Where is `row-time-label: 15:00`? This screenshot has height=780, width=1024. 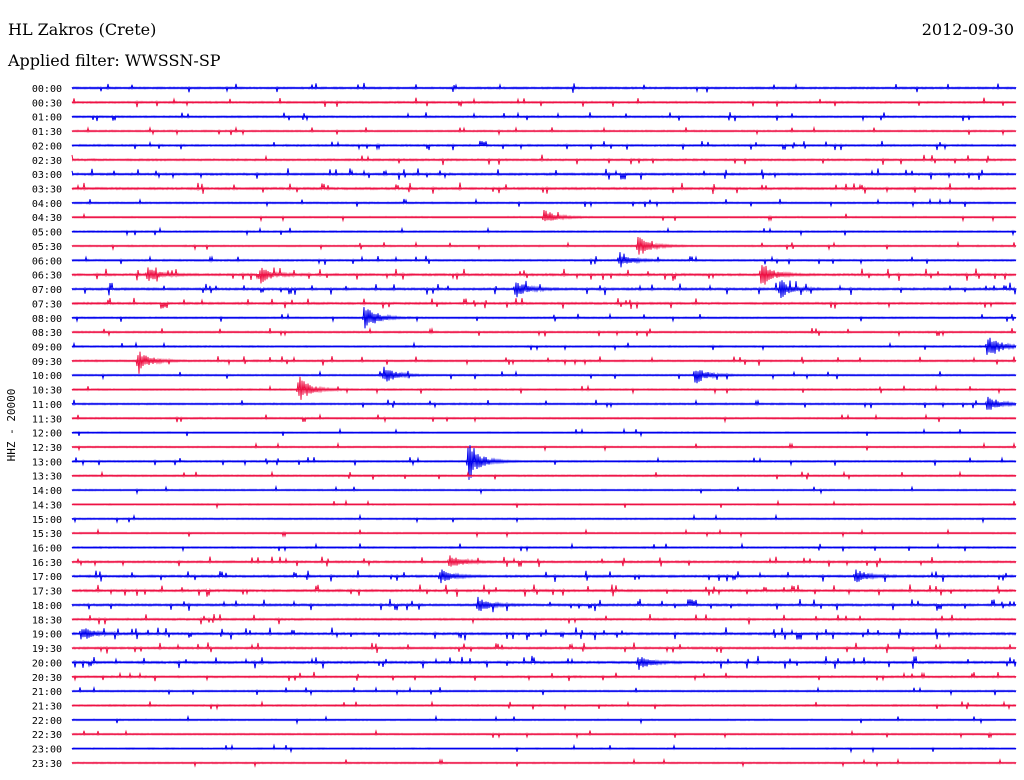
row-time-label: 15:00 is located at coordinates (47, 520).